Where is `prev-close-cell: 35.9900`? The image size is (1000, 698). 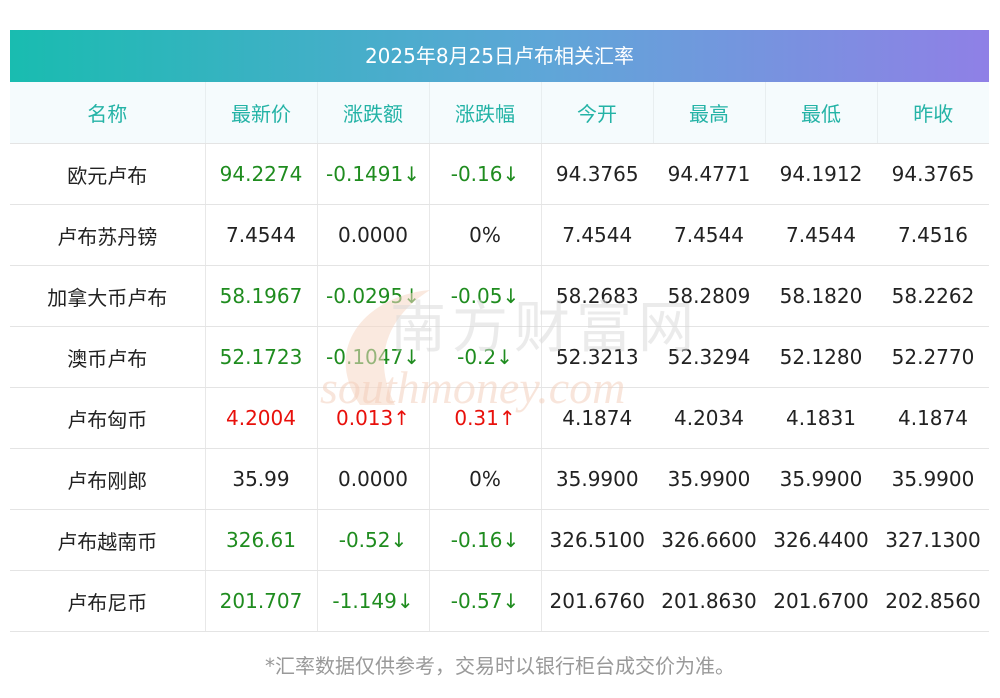 prev-close-cell: 35.9900 is located at coordinates (933, 479).